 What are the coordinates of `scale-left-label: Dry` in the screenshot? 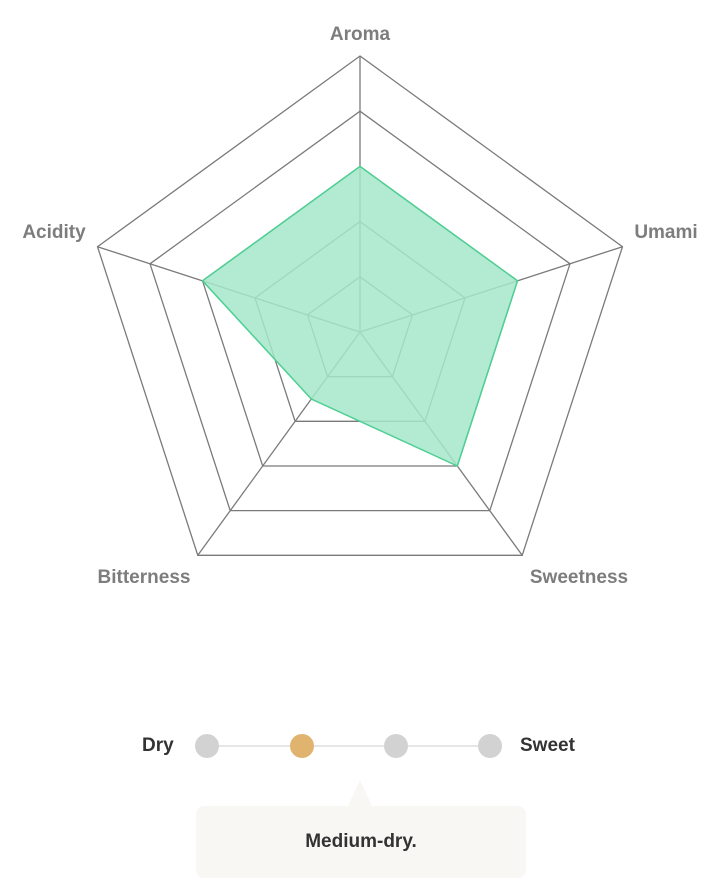 It's located at (158, 745).